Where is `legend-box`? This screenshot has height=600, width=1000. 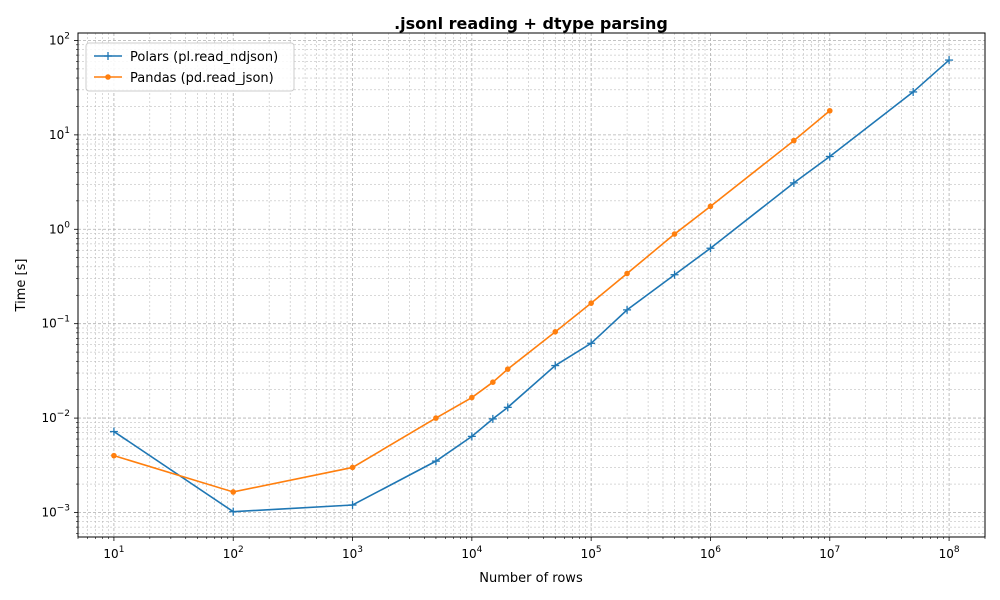
legend-box is located at coordinates (190, 67).